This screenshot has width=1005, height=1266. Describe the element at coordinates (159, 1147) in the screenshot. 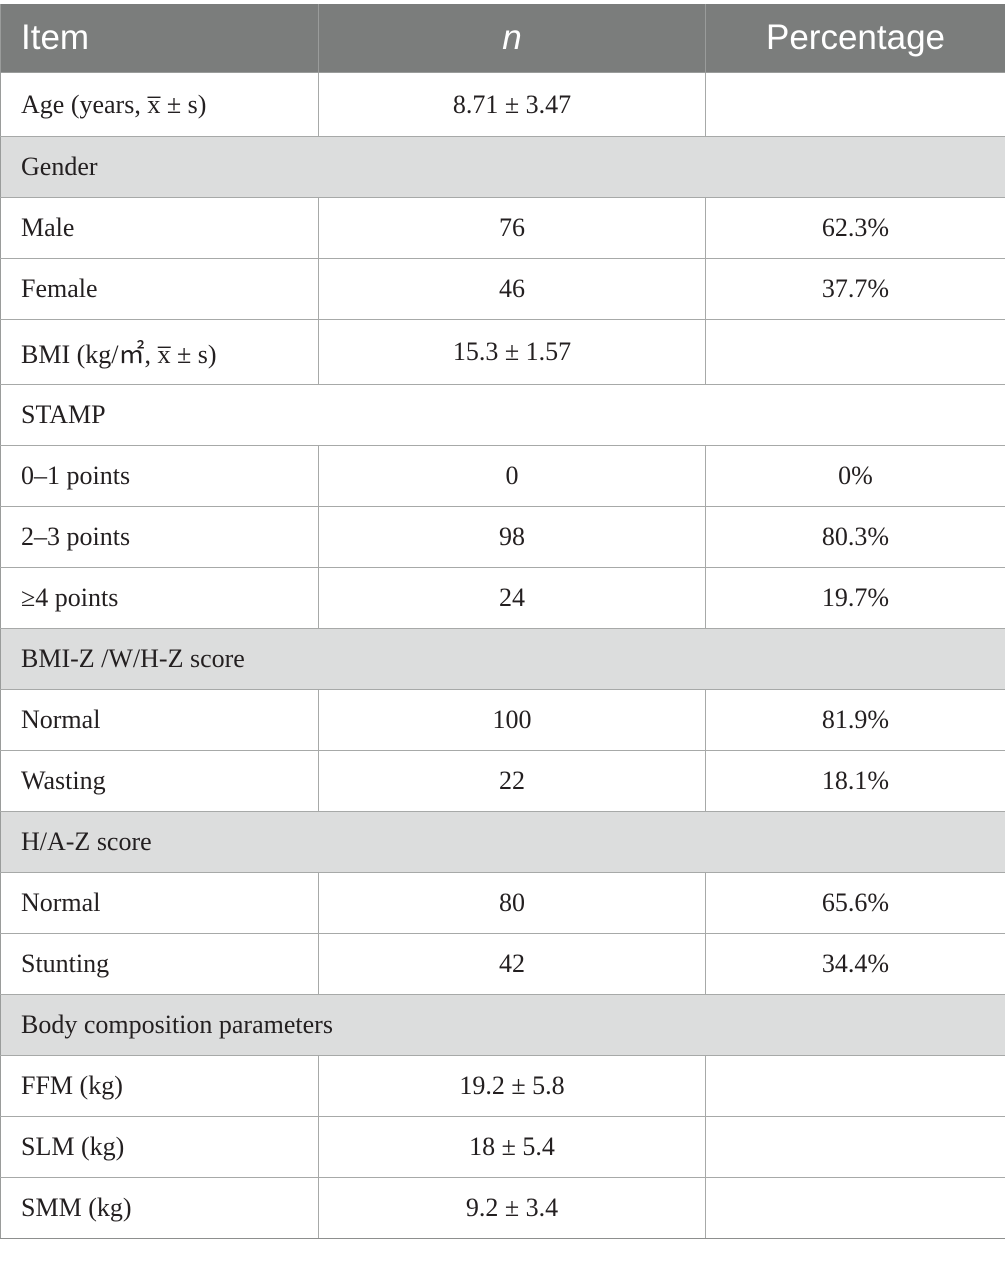

I see `row-item: SLM (kg)` at that location.